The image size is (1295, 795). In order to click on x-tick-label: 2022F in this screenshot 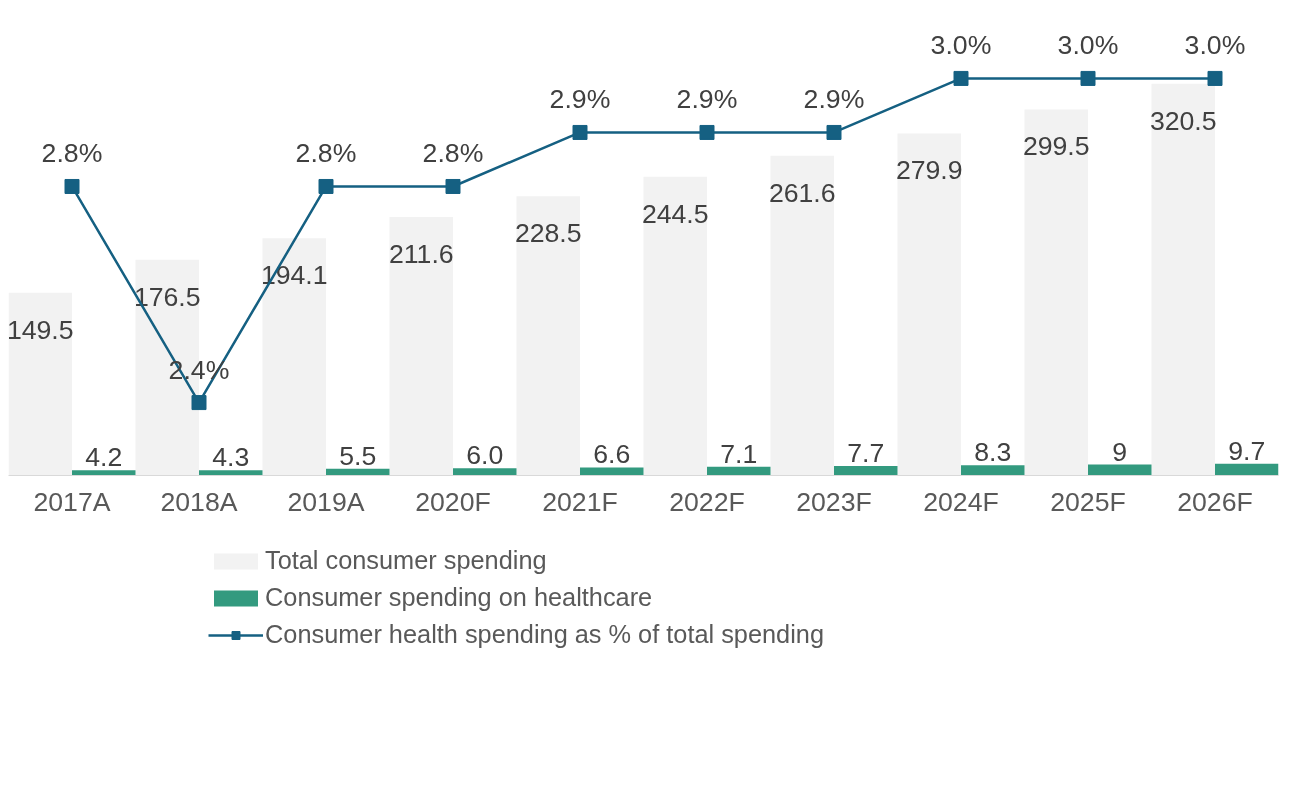, I will do `click(707, 501)`.